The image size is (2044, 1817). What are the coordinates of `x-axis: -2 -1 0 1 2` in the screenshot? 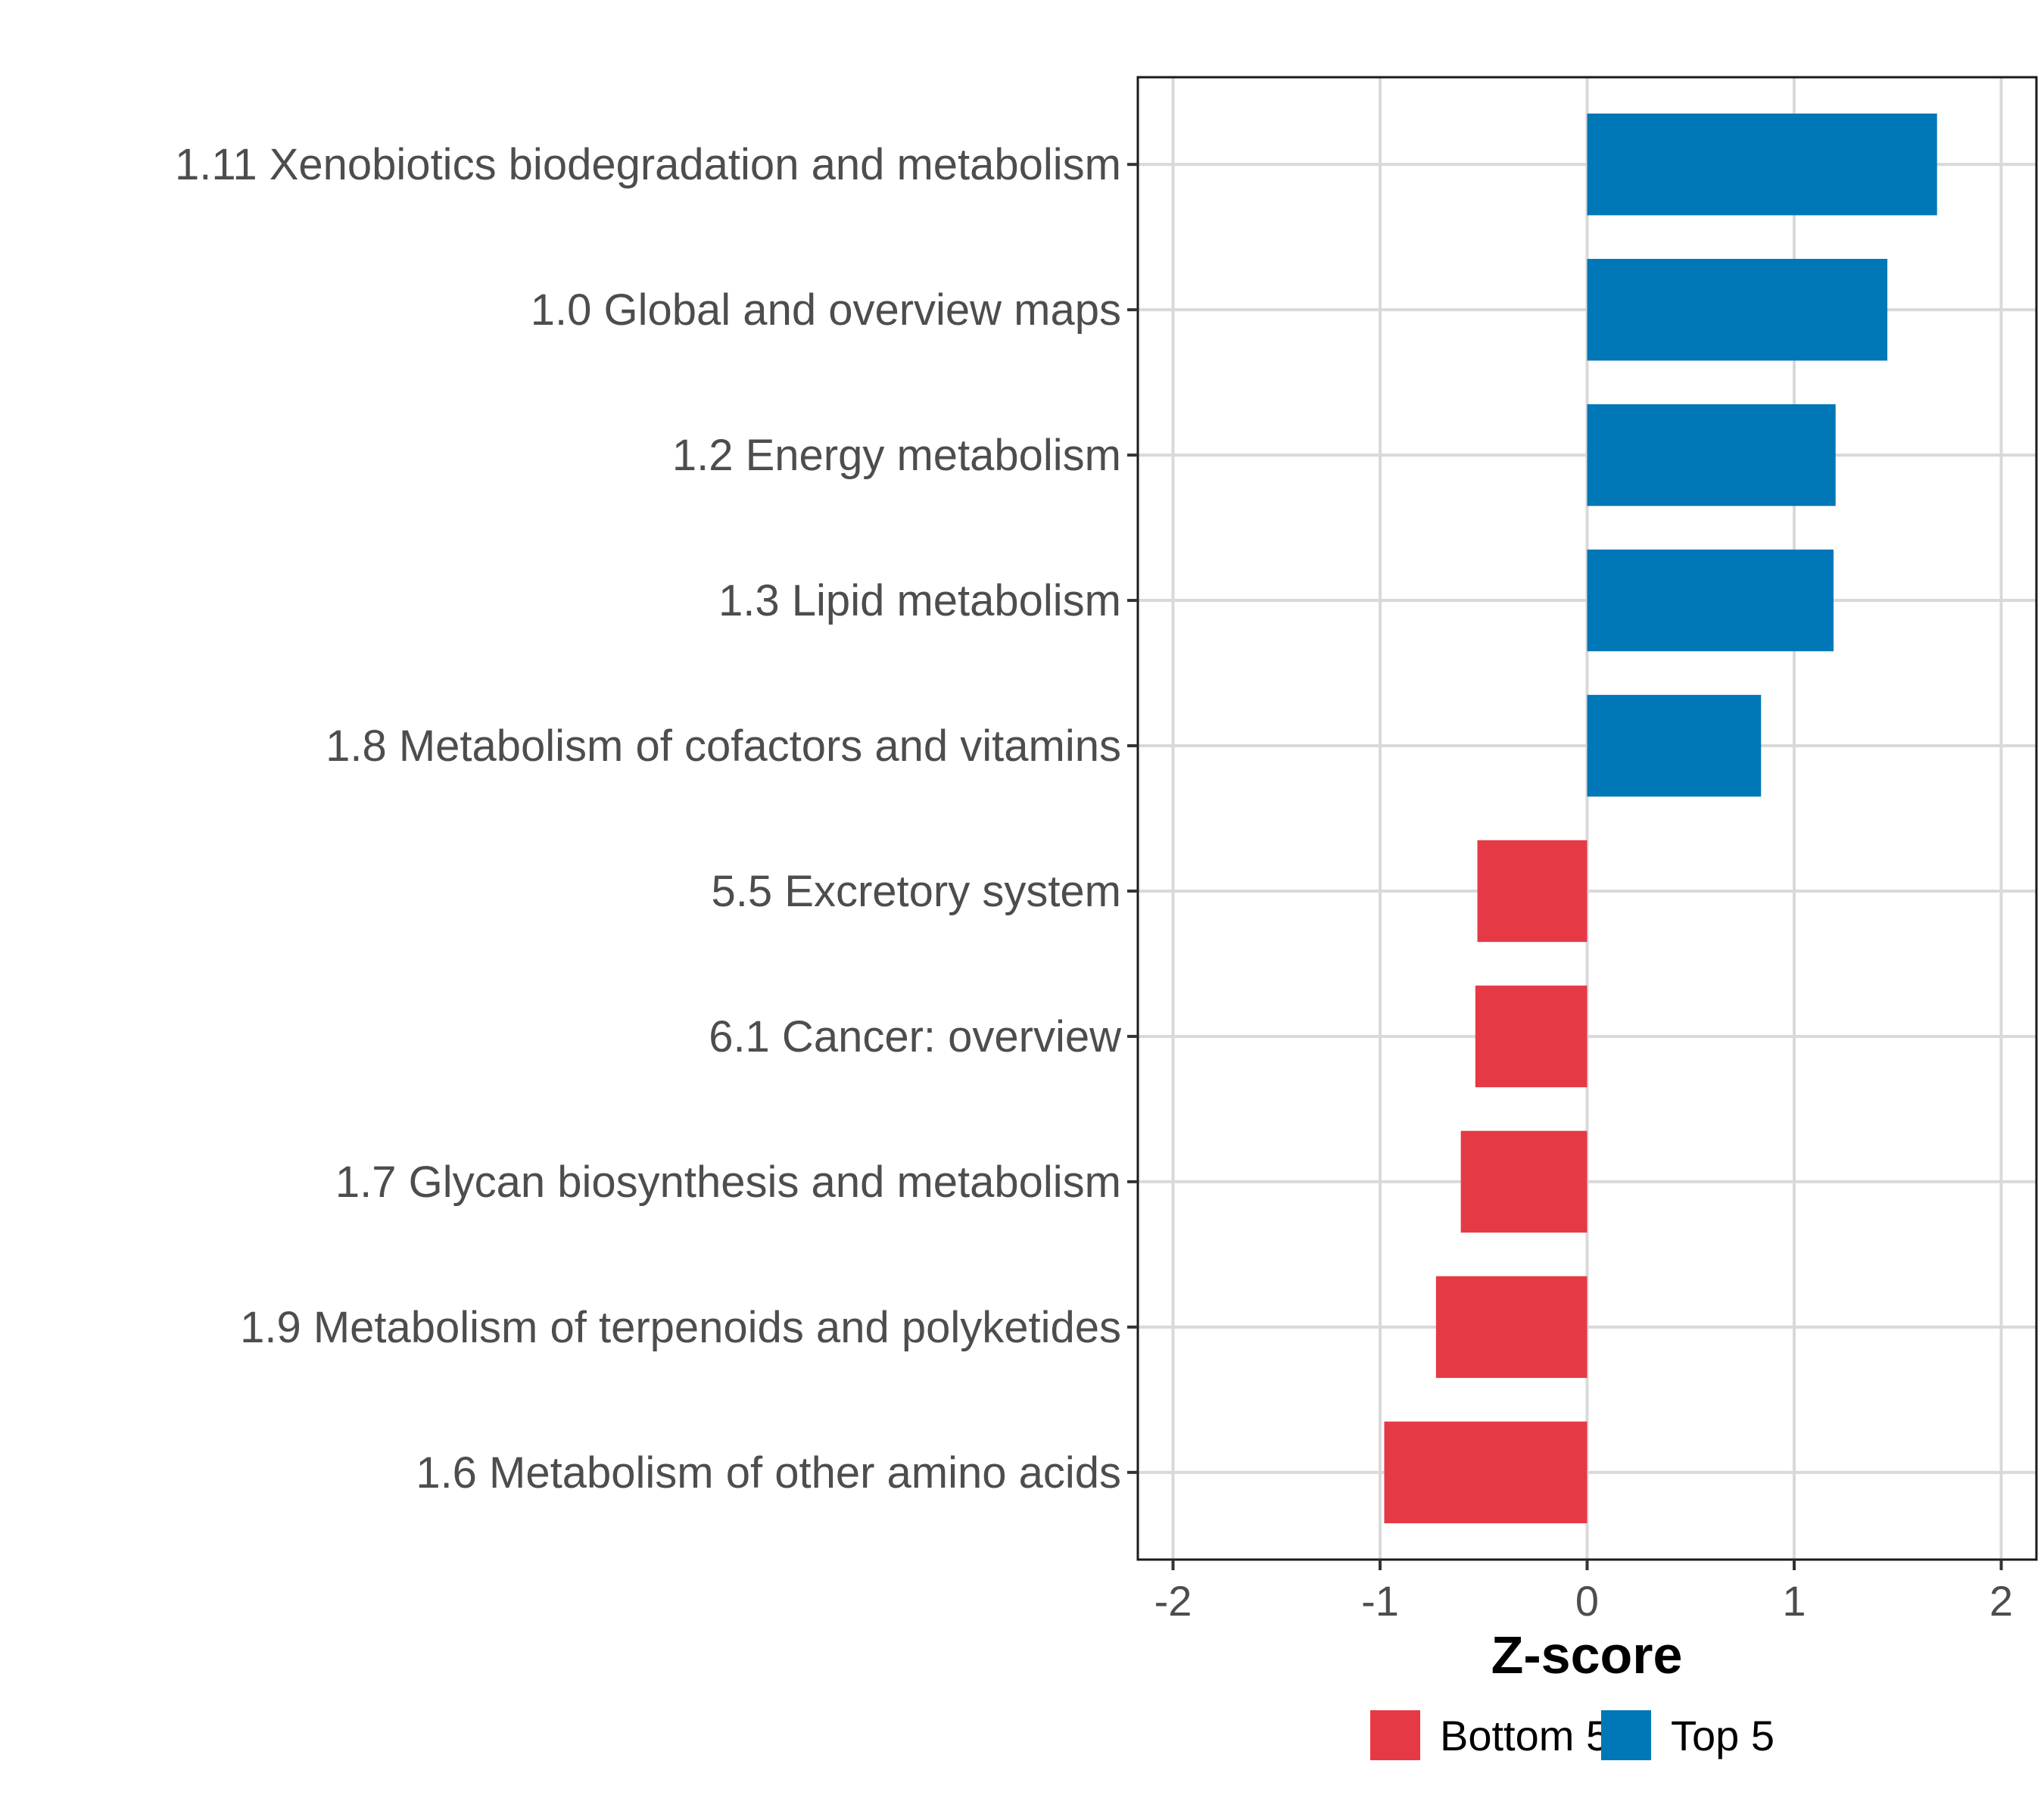 It's located at (1584, 1592).